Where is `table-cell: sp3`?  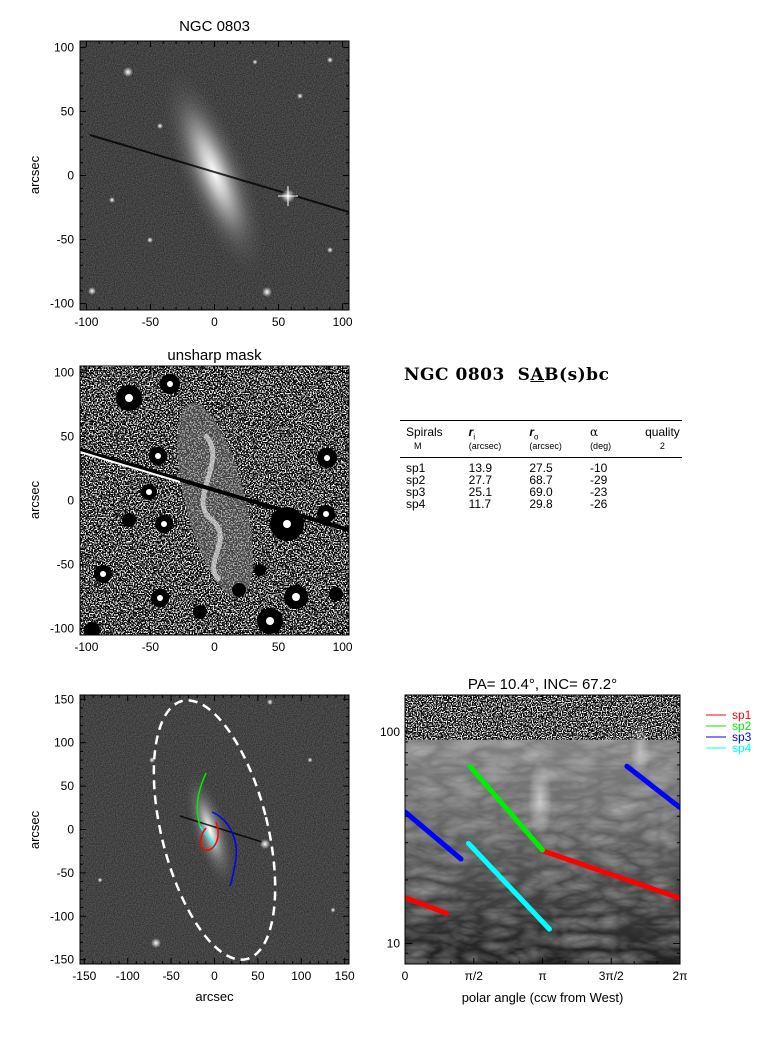 table-cell: sp3 is located at coordinates (416, 492).